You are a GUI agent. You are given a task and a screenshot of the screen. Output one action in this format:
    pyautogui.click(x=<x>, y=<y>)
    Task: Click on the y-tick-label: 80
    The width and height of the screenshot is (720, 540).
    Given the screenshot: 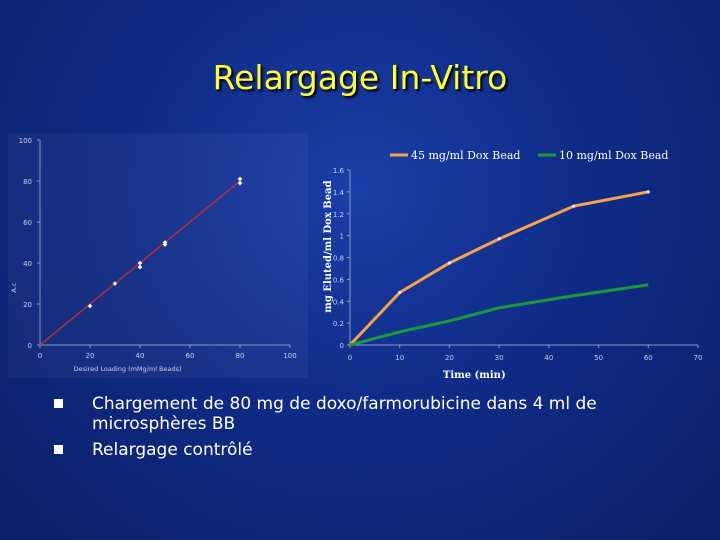 What is the action you would take?
    pyautogui.click(x=27, y=182)
    